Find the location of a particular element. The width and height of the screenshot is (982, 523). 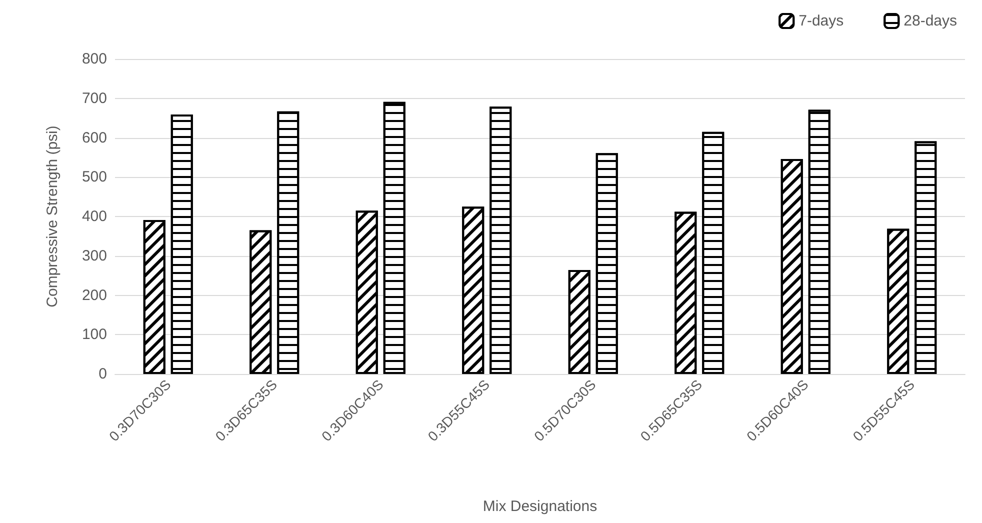

y-tick-label: 100 is located at coordinates (94, 335).